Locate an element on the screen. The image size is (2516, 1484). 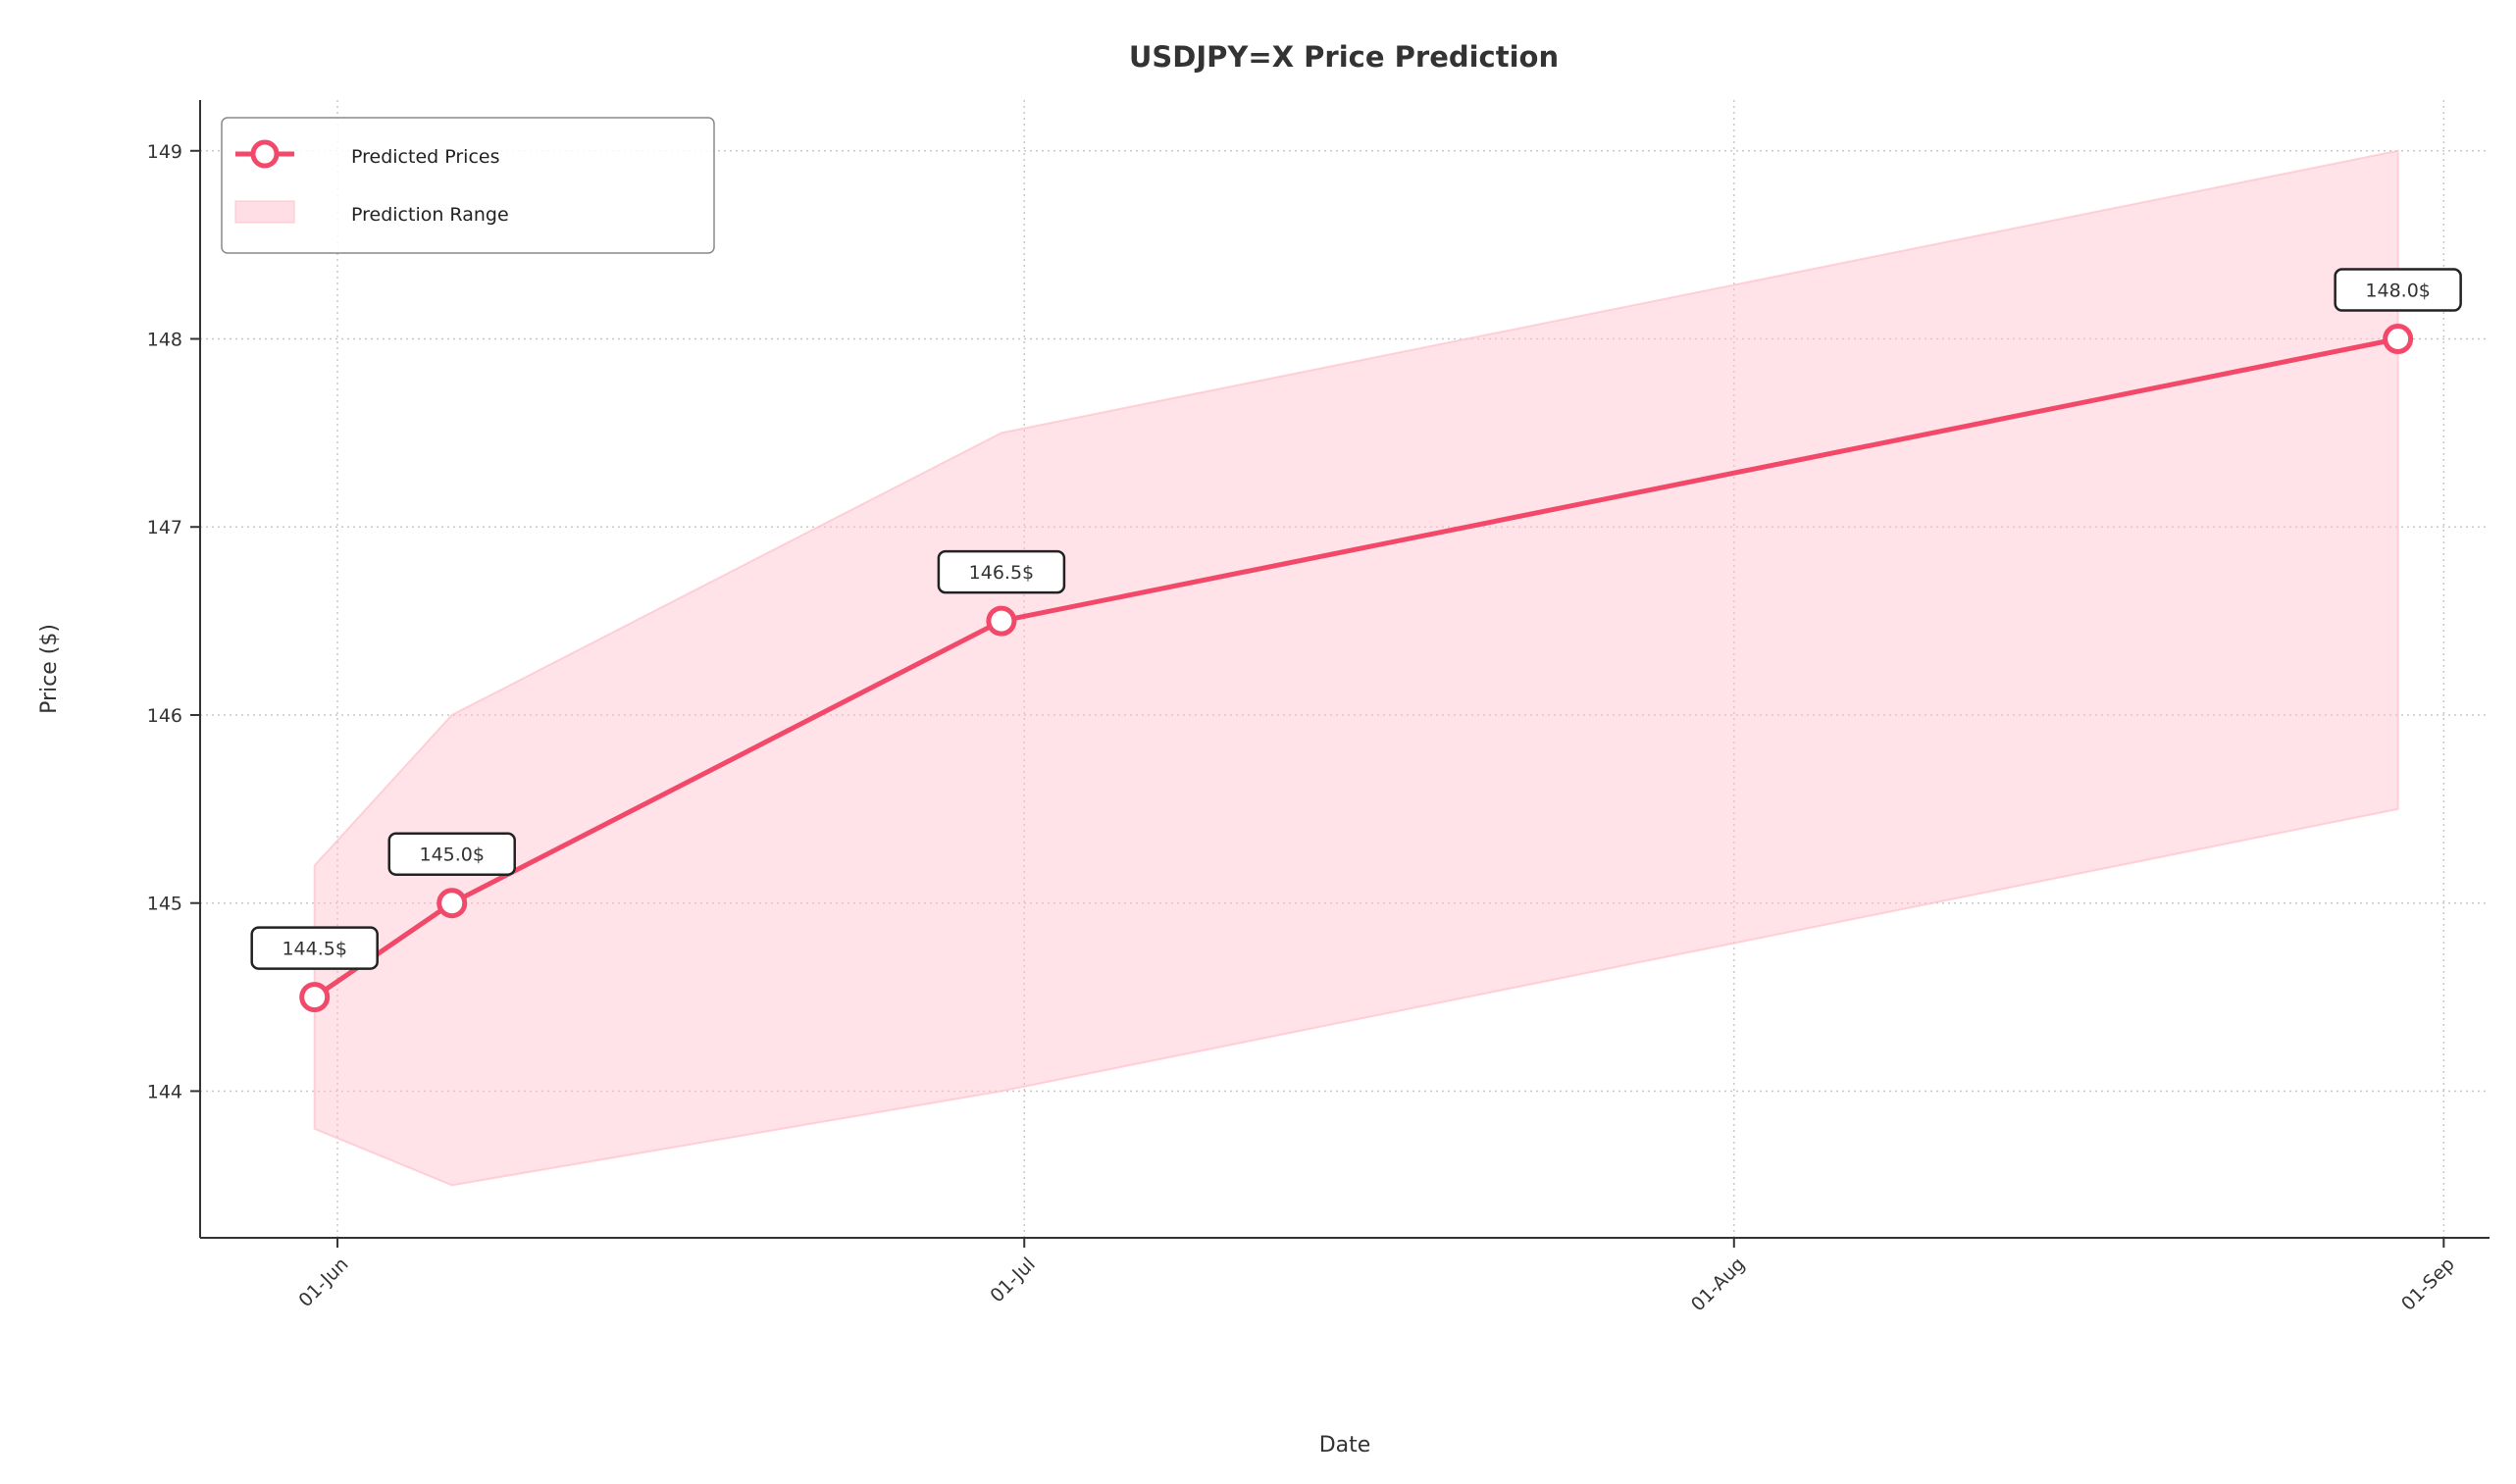
x-tick-label: 01-Aug is located at coordinates (1718, 1284).